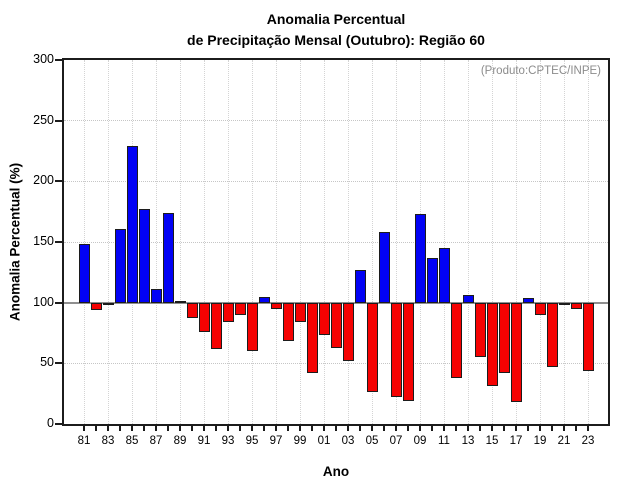  I want to click on xtick-label-95: 95, so click(252, 441).